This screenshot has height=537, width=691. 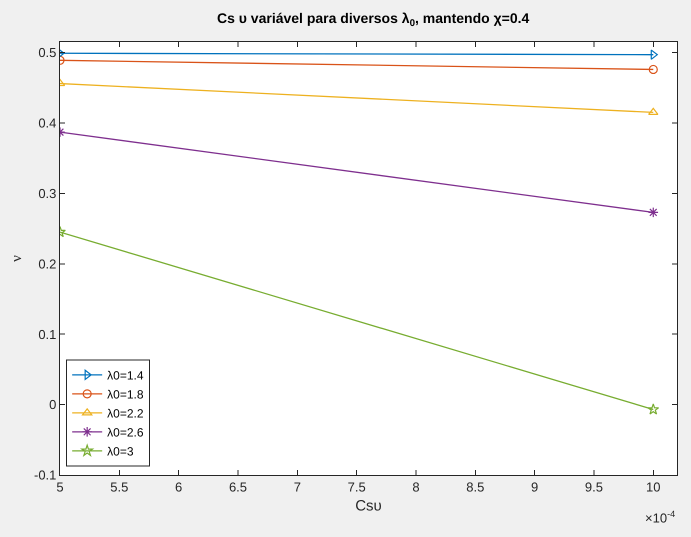 What do you see at coordinates (47, 334) in the screenshot?
I see `y-tick-label: 0.1` at bounding box center [47, 334].